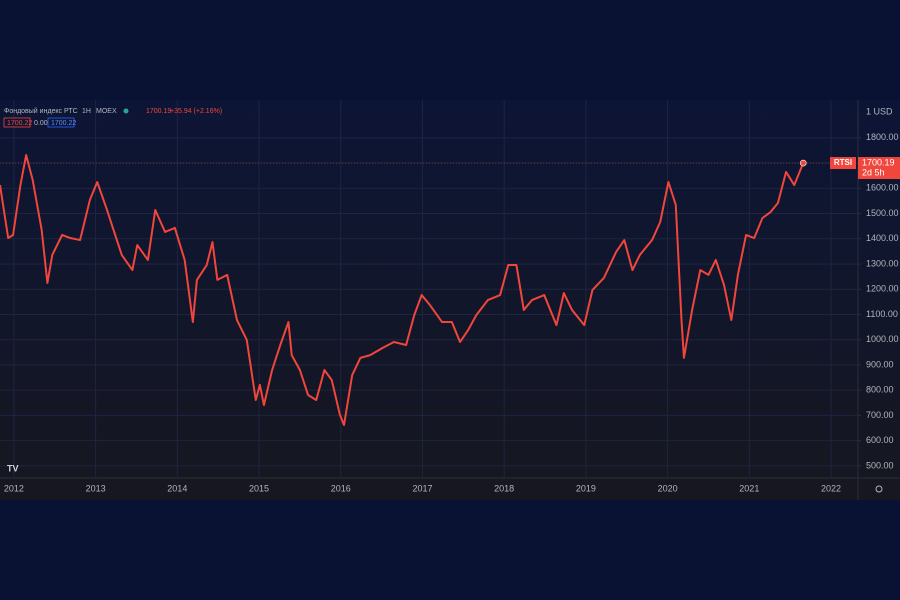  I want to click on price-tag-value: 1700.19, so click(878, 162).